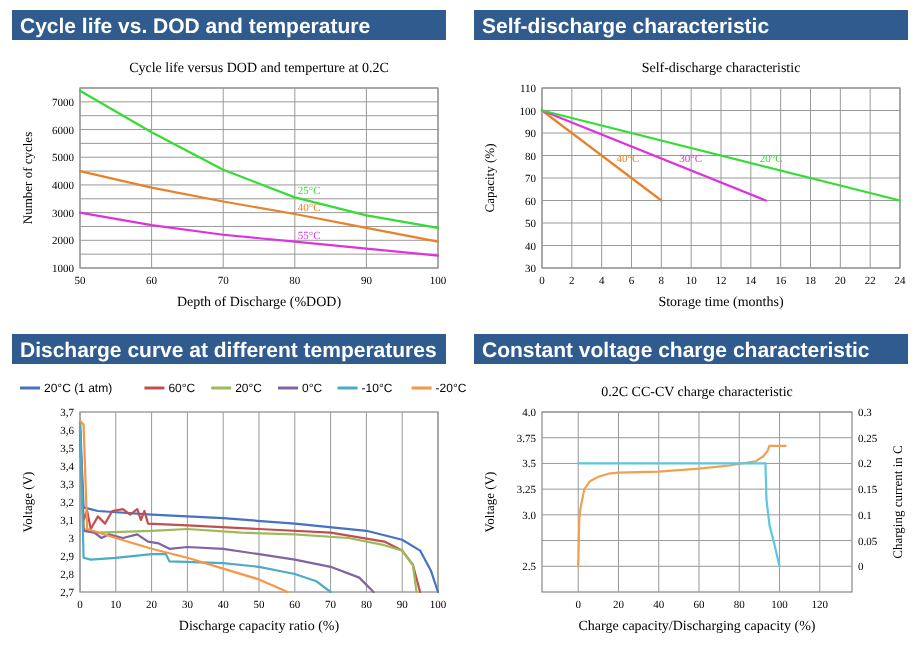  What do you see at coordinates (676, 351) in the screenshot?
I see `chart-title: Constant voltage charge characteristic` at bounding box center [676, 351].